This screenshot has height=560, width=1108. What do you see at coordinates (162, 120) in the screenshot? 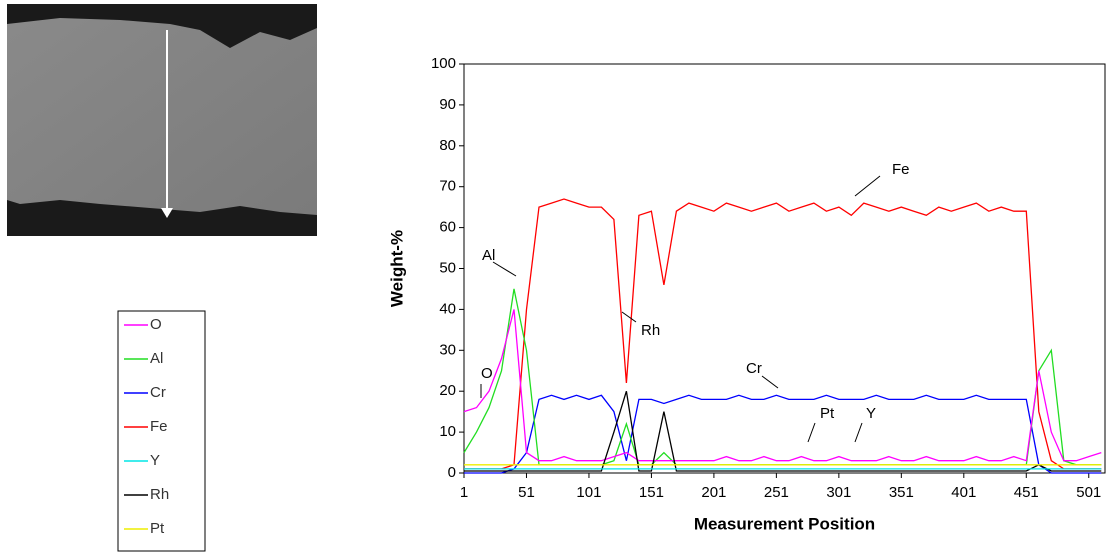
I see `micrograph` at bounding box center [162, 120].